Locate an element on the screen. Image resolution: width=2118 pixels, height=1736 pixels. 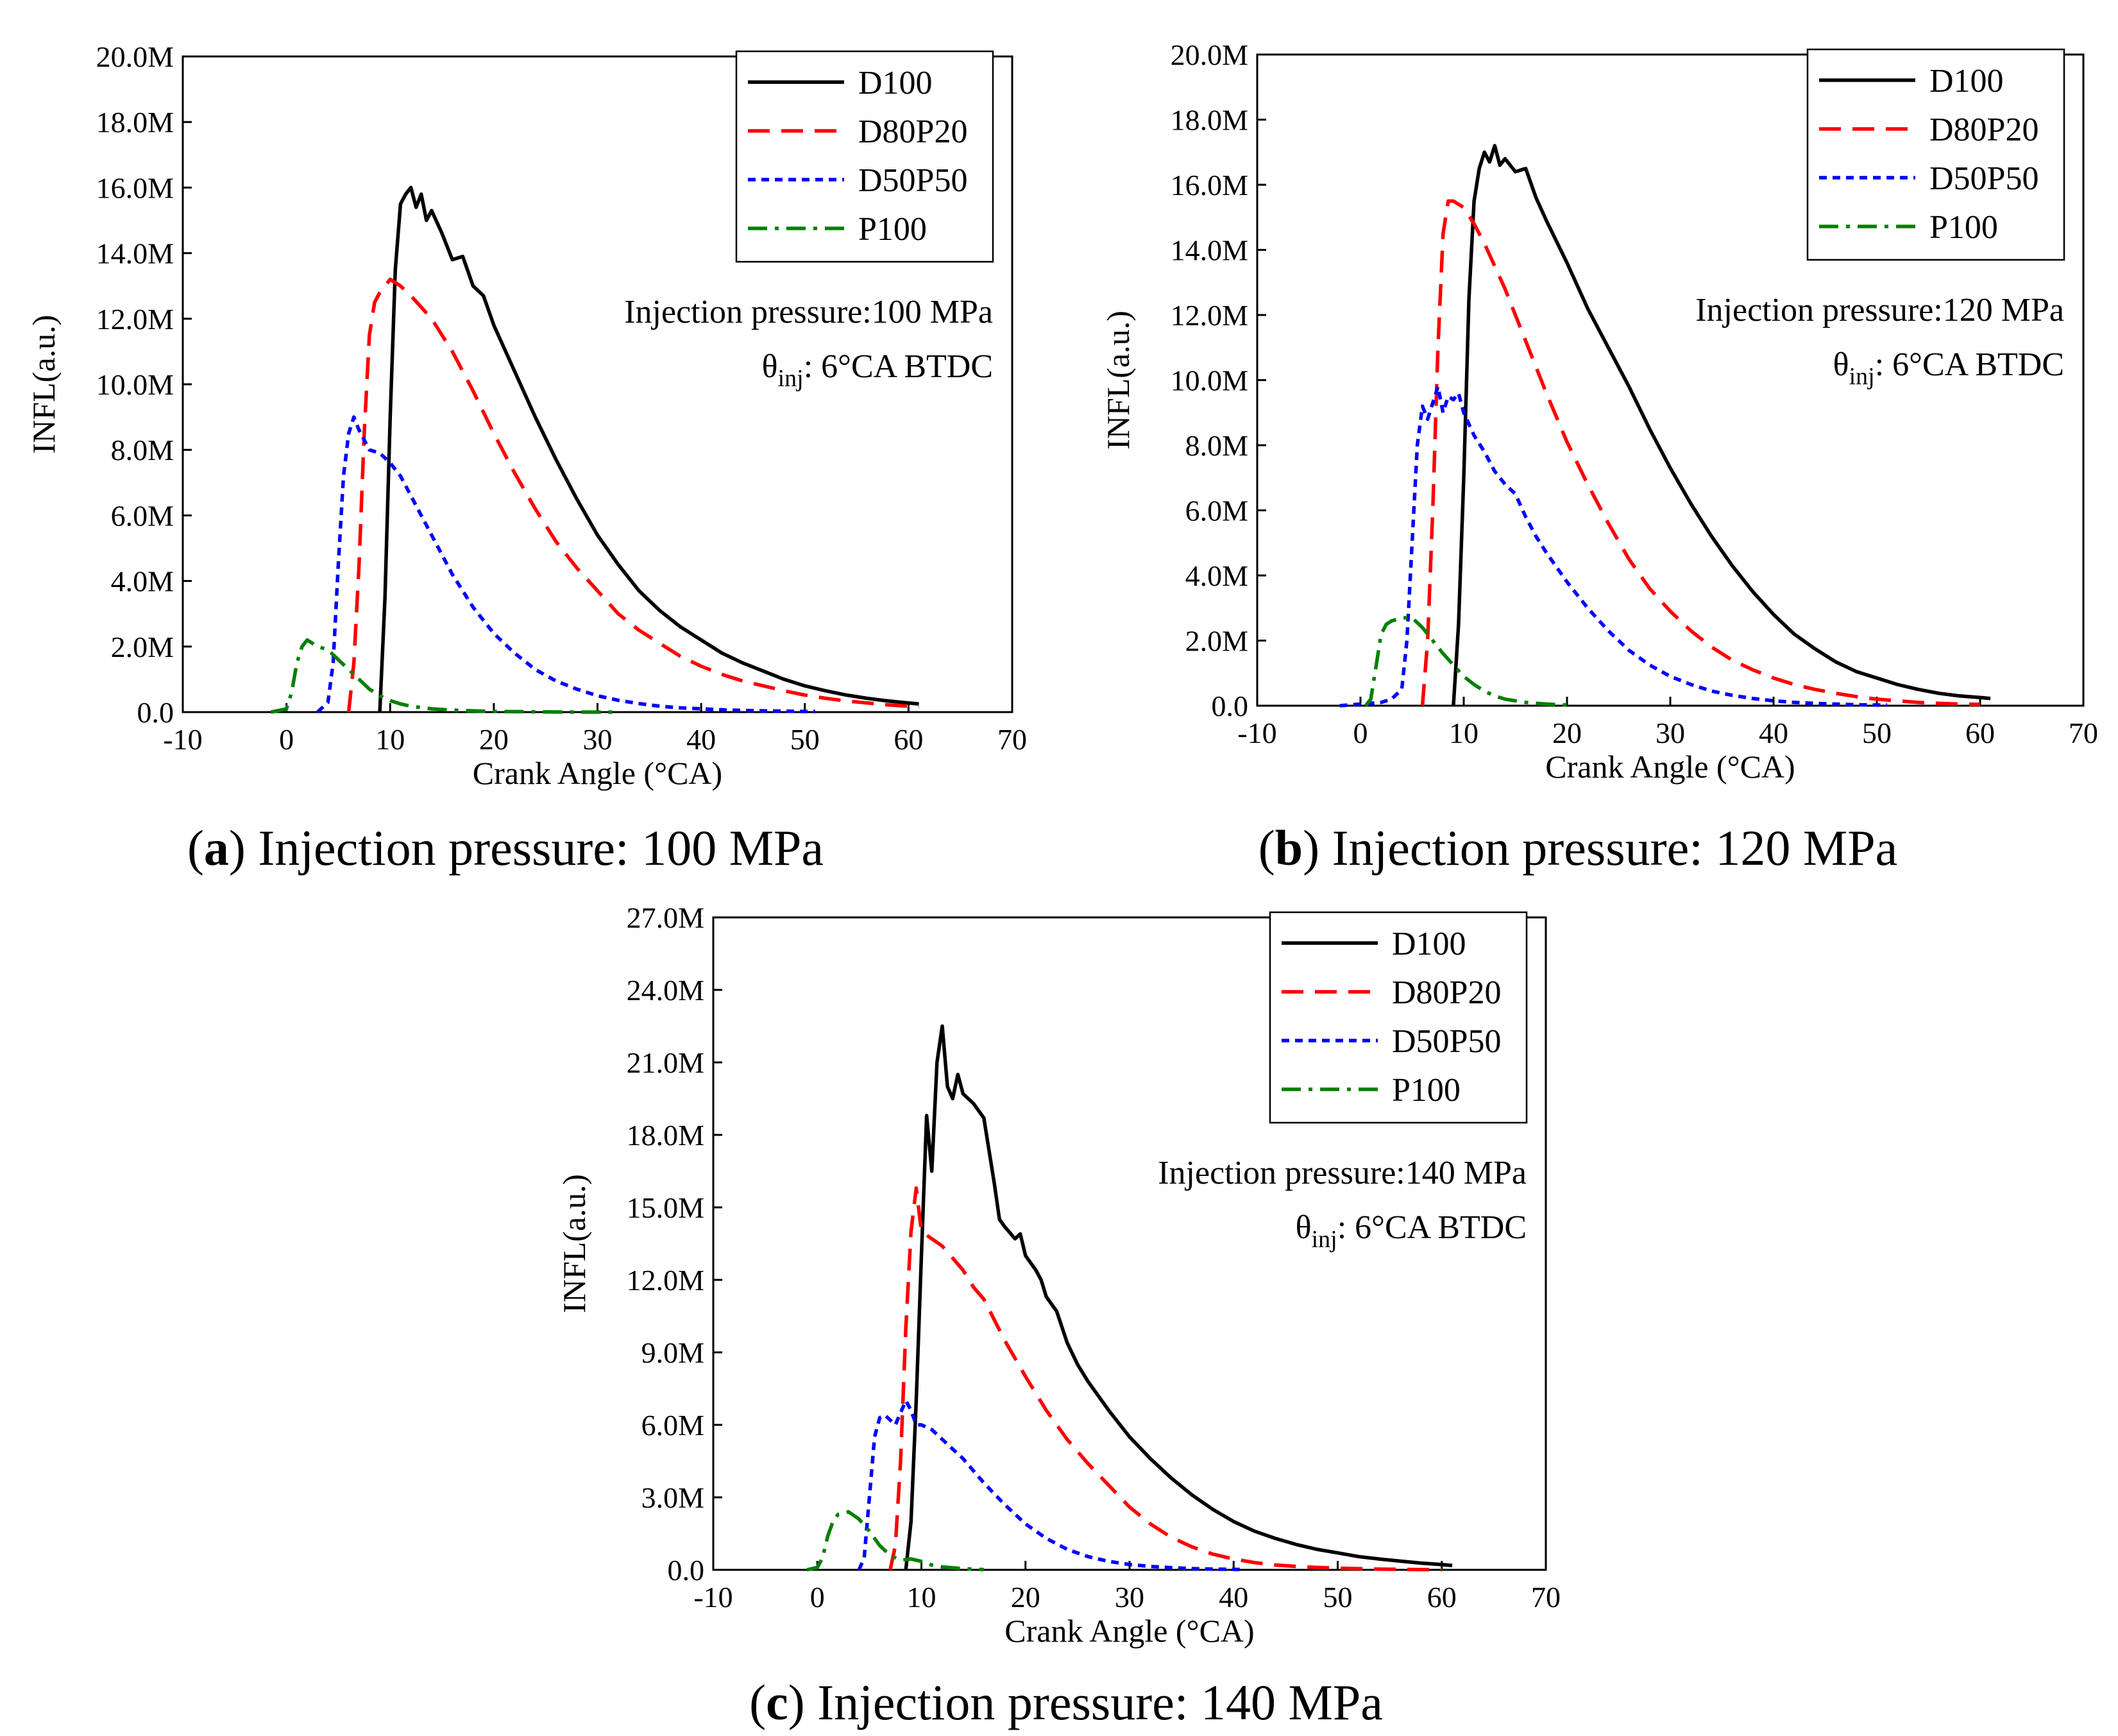
y-tick-label: 21.0M is located at coordinates (665, 1062).